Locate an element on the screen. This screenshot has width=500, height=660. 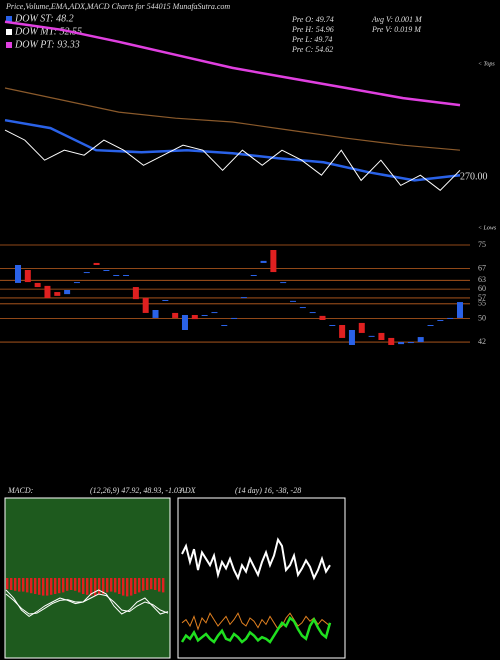
adx-params: (14 day) 16, -38, -28 is located at coordinates (268, 490).